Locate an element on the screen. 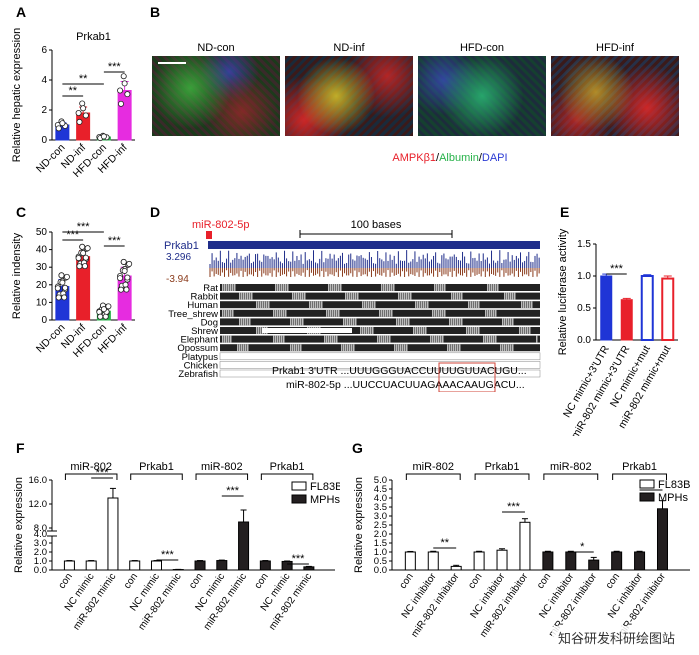  y-tick-label: 3.5 is located at coordinates (380, 507).